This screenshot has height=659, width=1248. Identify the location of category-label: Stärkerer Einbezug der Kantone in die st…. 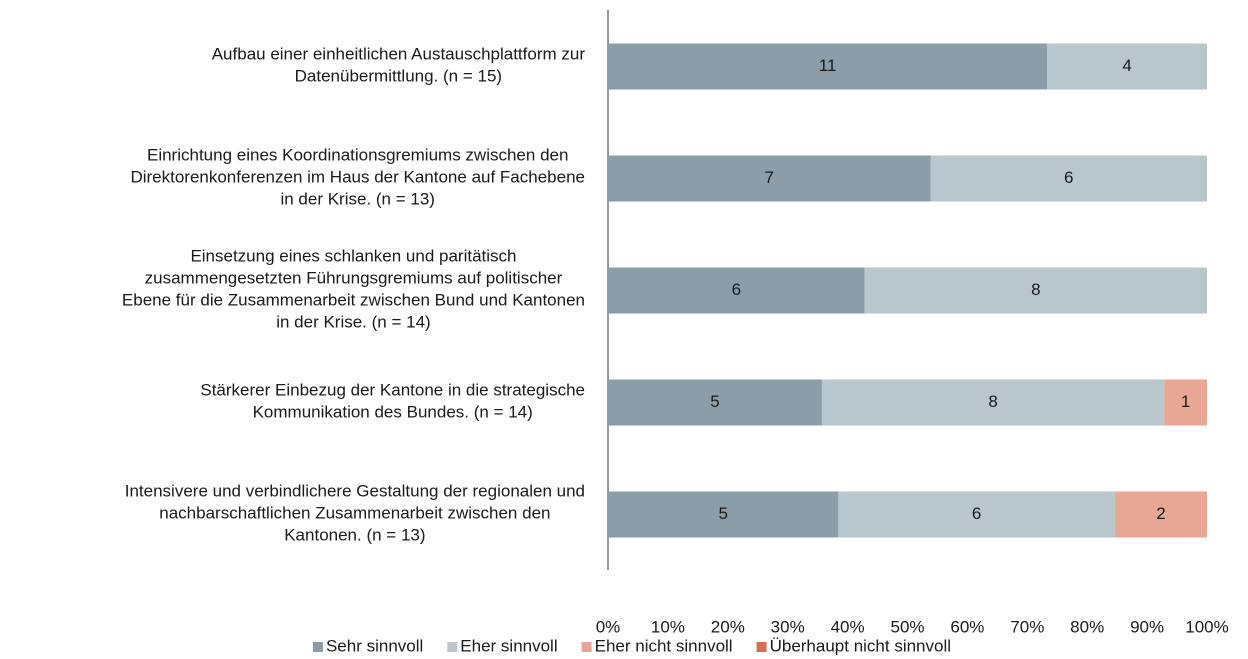
(392, 401).